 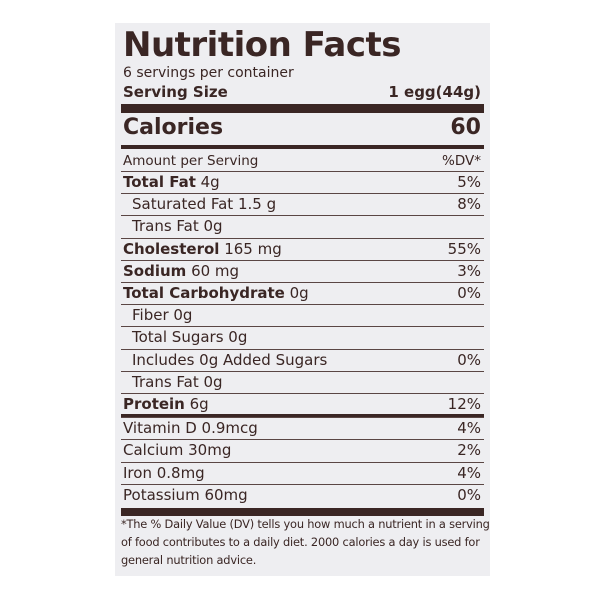 I want to click on nutrient-name: Total Fat 4g, so click(x=171, y=182).